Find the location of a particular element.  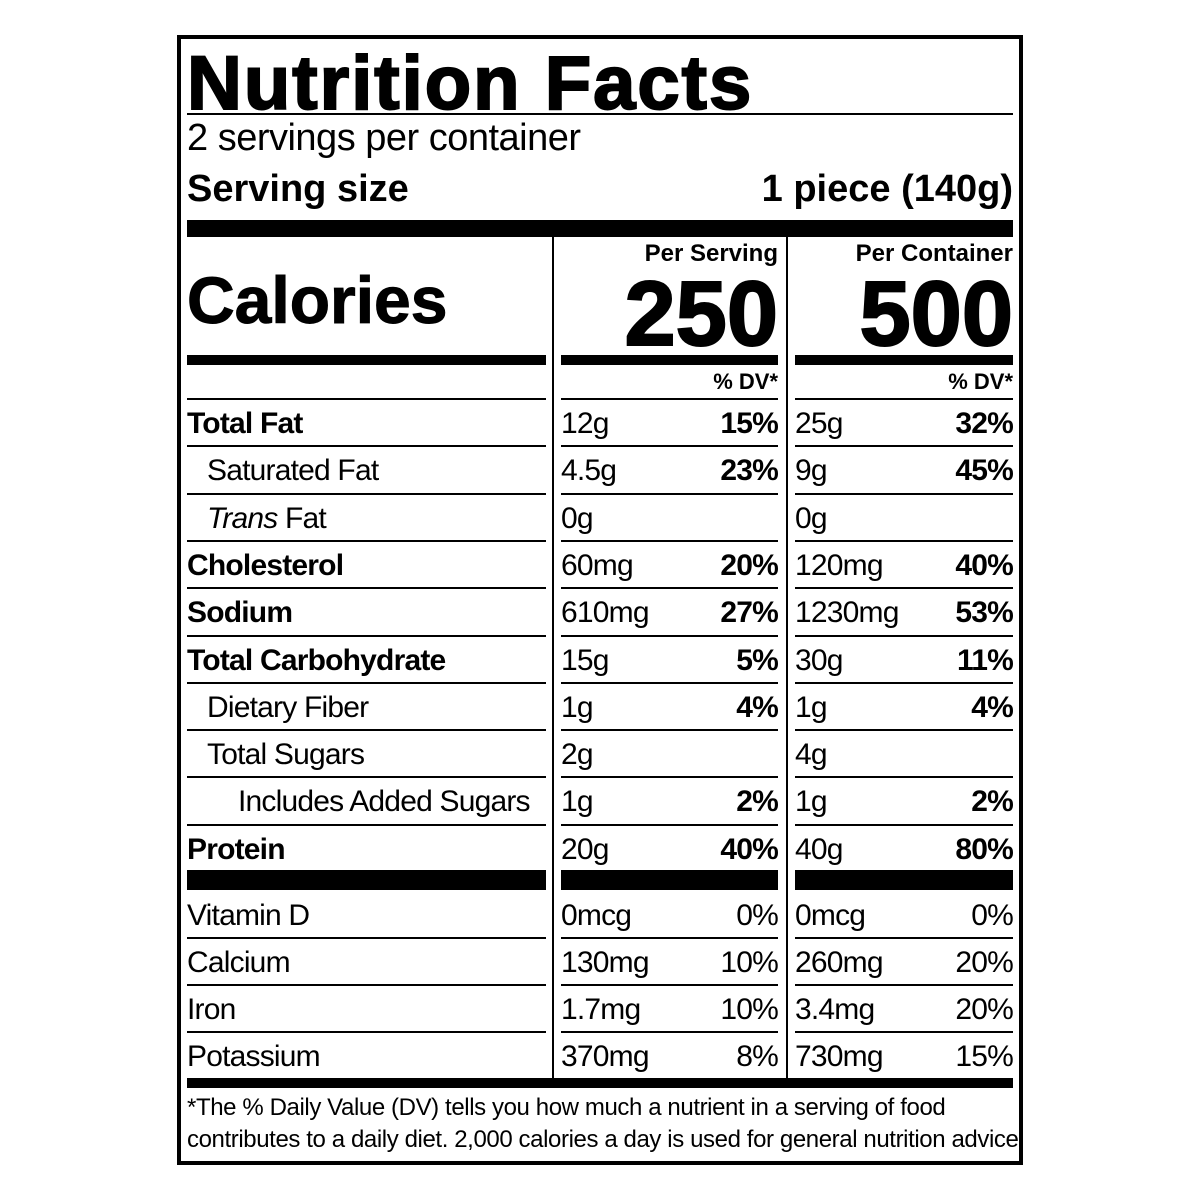

amount: 0mcg is located at coordinates (596, 915).